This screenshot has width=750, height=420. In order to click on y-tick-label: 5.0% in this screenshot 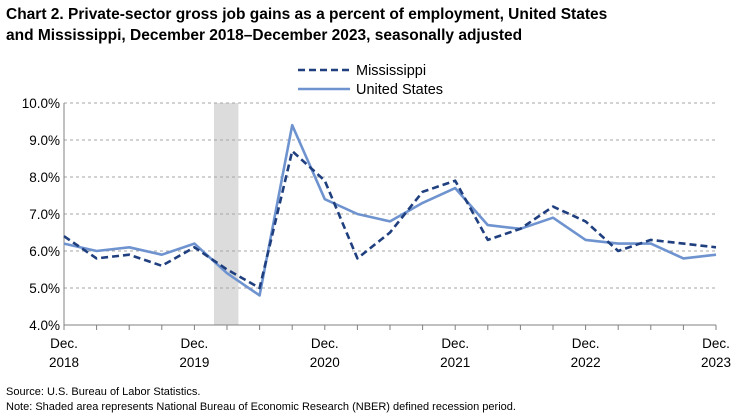, I will do `click(44, 288)`.